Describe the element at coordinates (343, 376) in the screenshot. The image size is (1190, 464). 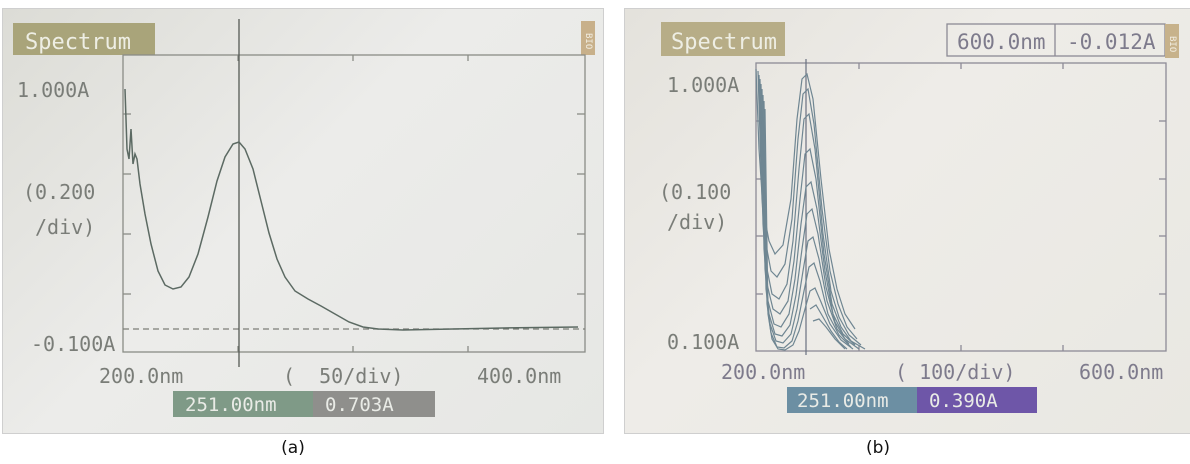
I see `x-scale-label-a: ( 50/div)` at that location.